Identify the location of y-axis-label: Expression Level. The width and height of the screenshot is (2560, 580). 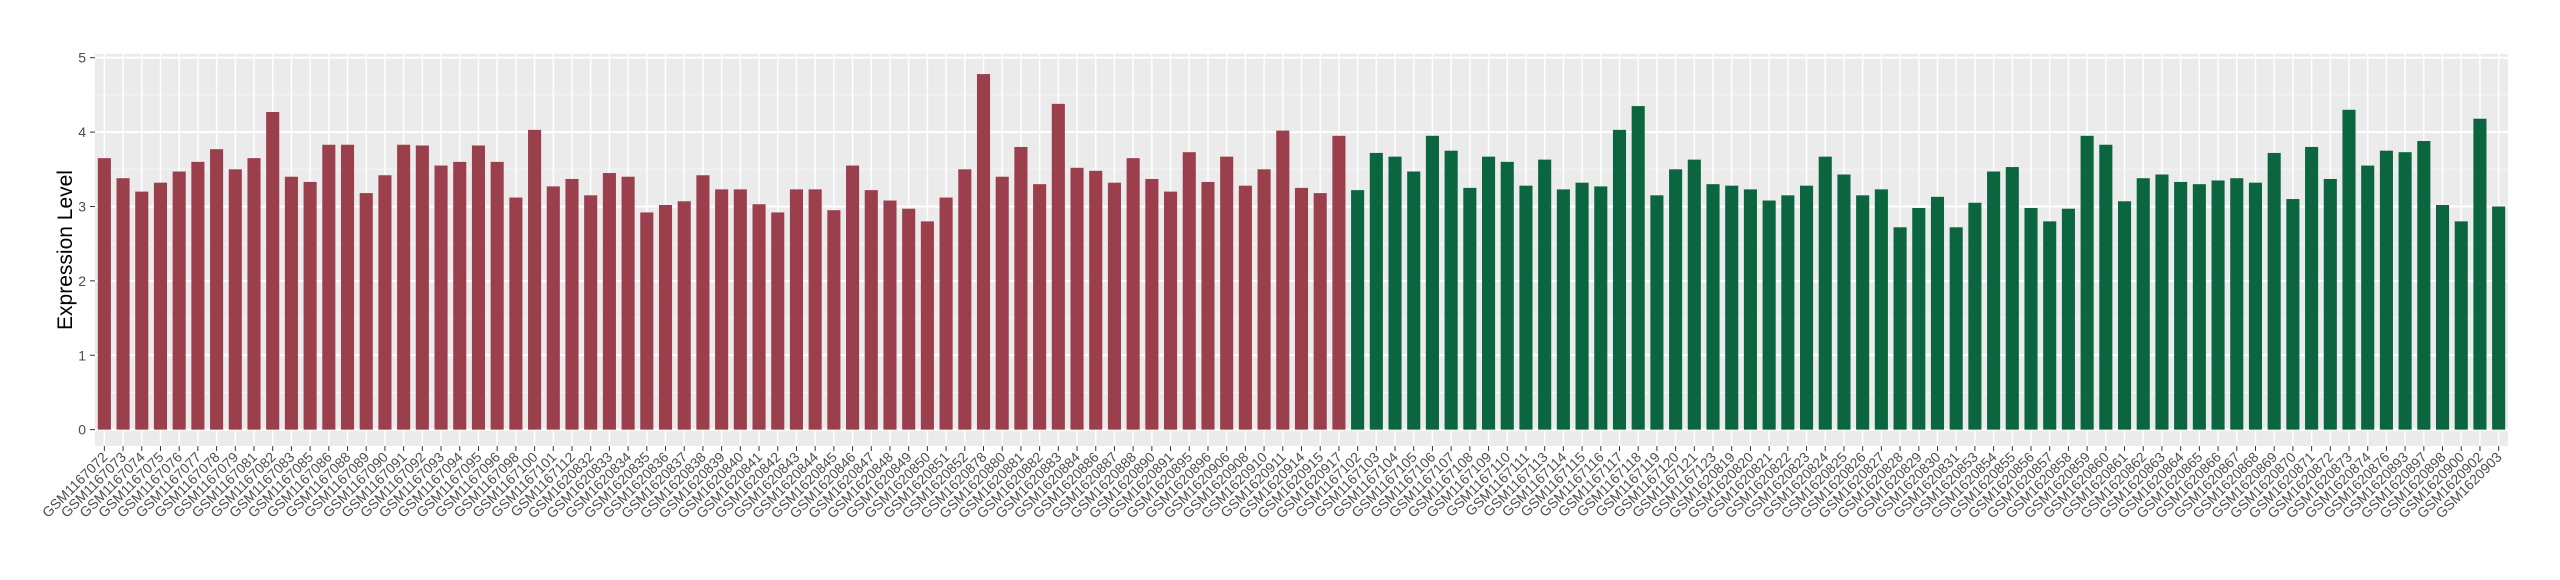
(65, 250).